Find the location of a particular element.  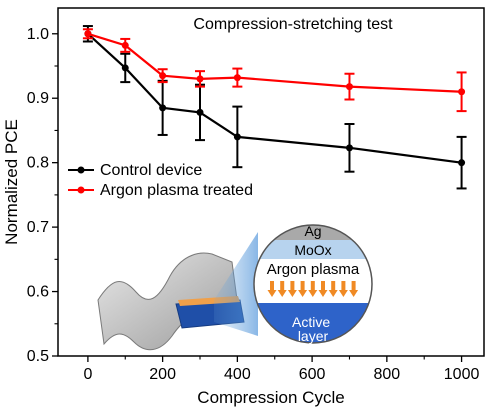

y-tick-label: 0.5 is located at coordinates (38, 356).